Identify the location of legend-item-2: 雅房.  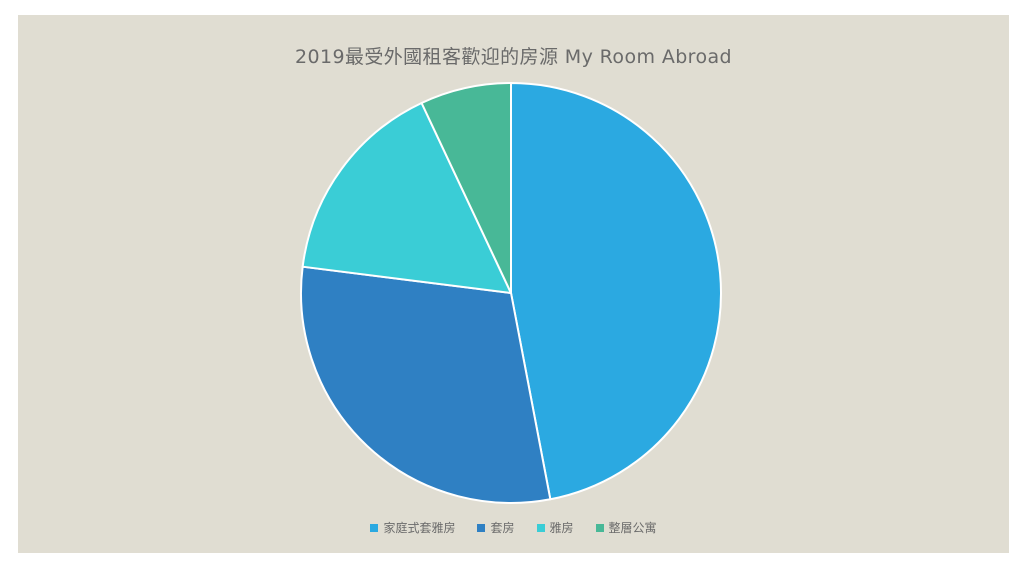
(555, 527).